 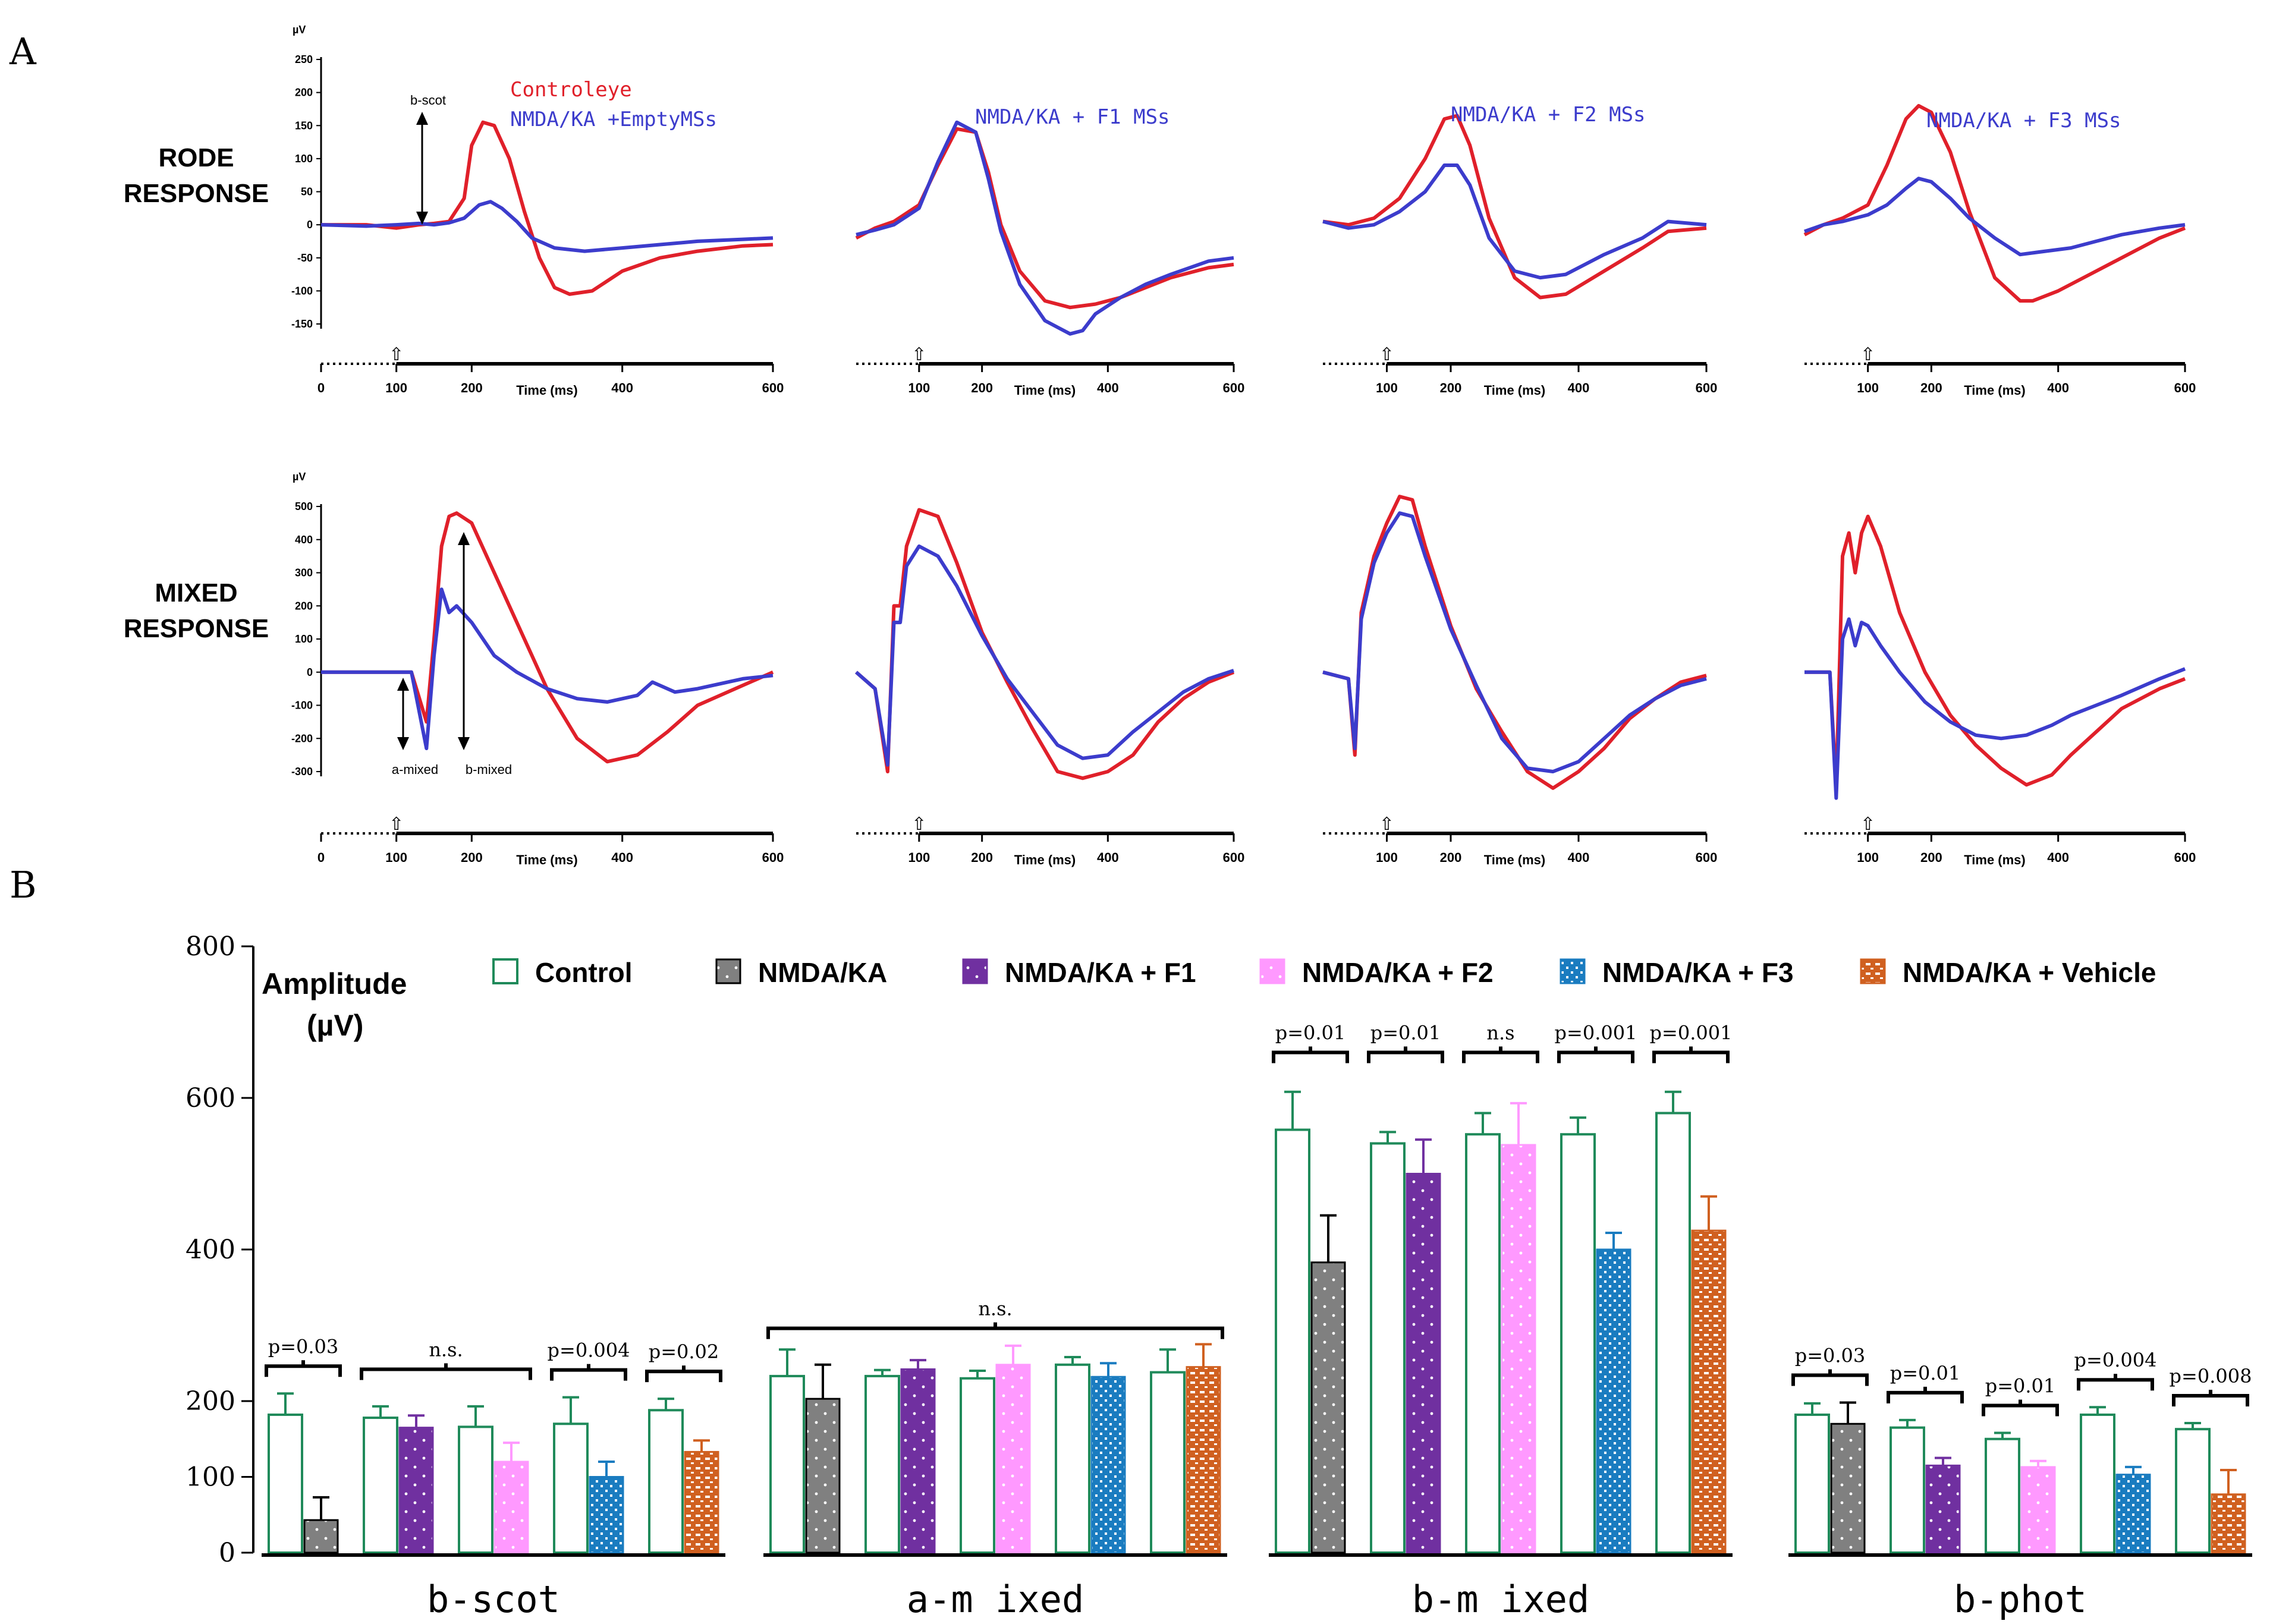 What do you see at coordinates (2021, 1599) in the screenshot?
I see `group-label: b-phot` at bounding box center [2021, 1599].